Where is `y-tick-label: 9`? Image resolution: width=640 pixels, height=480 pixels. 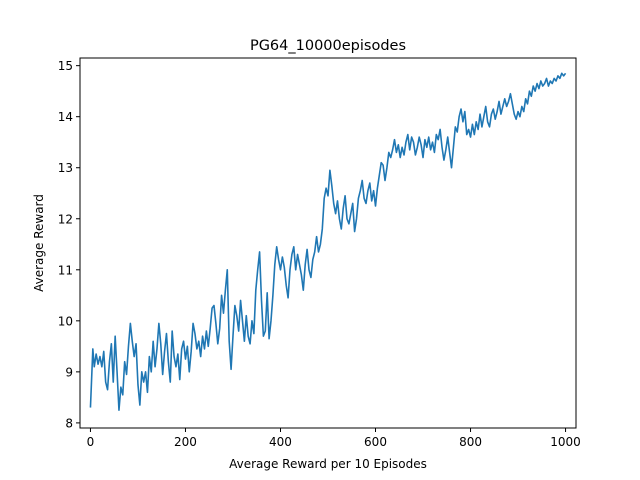 y-tick-label: 9 is located at coordinates (69, 372).